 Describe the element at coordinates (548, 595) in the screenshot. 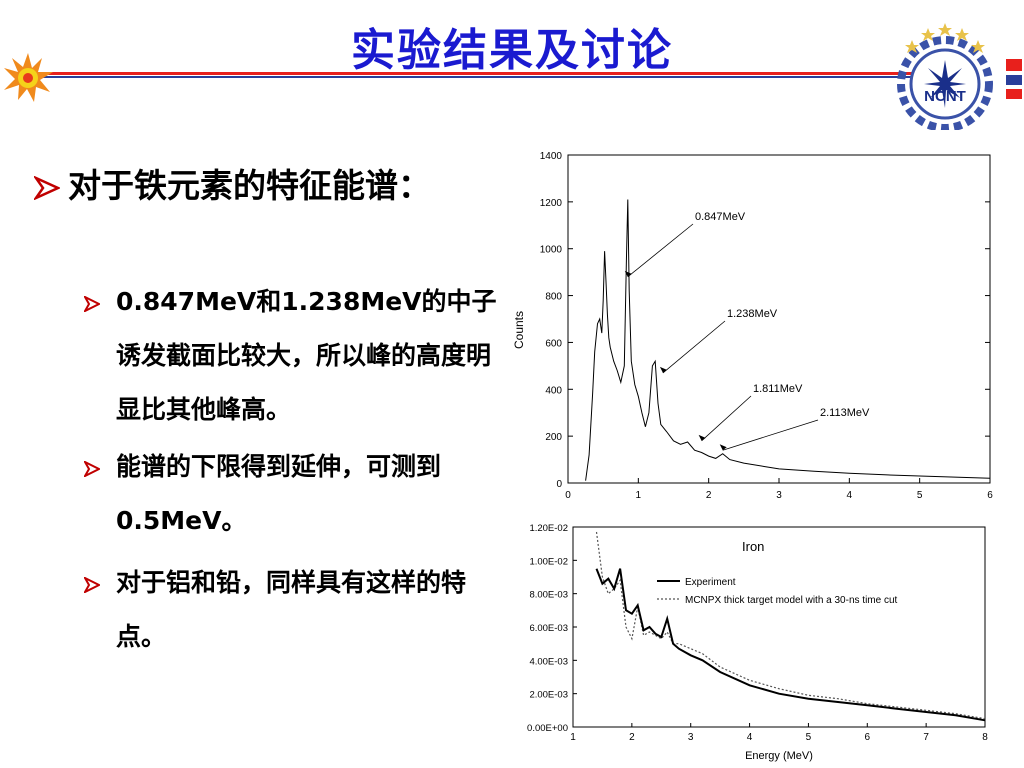

I see `iron-y-tick-label: 8.00E-03` at that location.